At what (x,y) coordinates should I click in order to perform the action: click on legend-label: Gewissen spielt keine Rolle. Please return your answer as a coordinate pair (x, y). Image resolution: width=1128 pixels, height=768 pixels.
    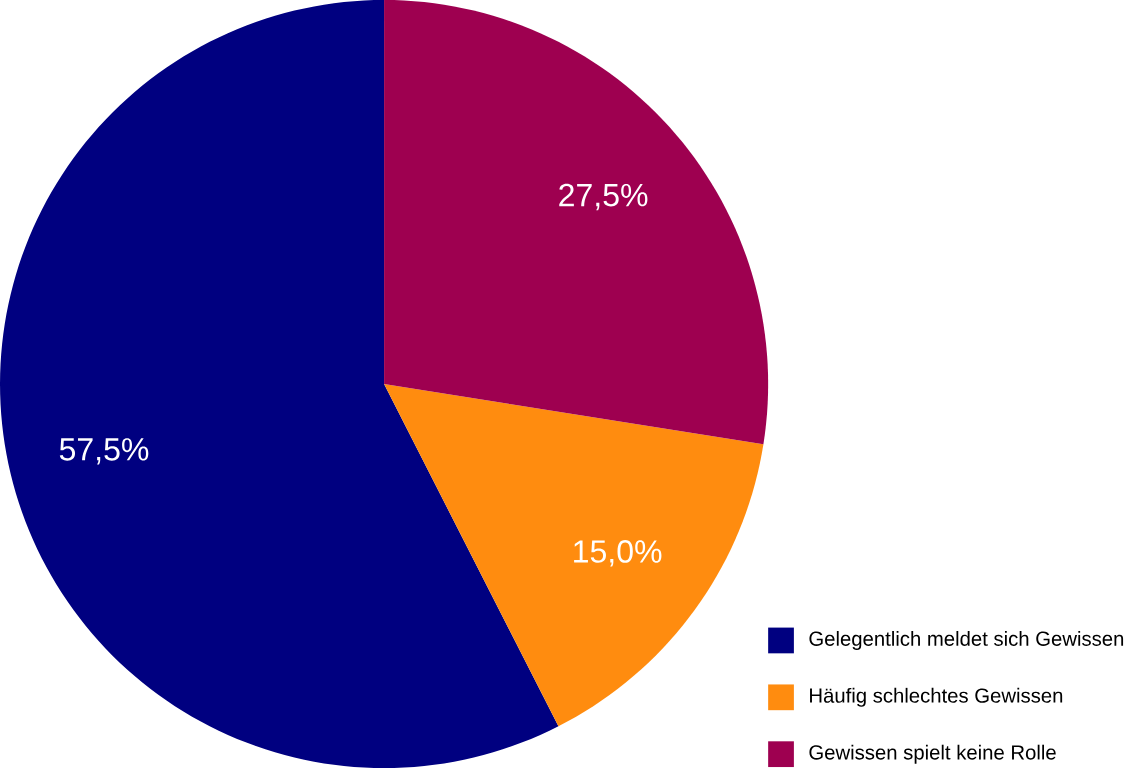
    Looking at the image, I should click on (932, 754).